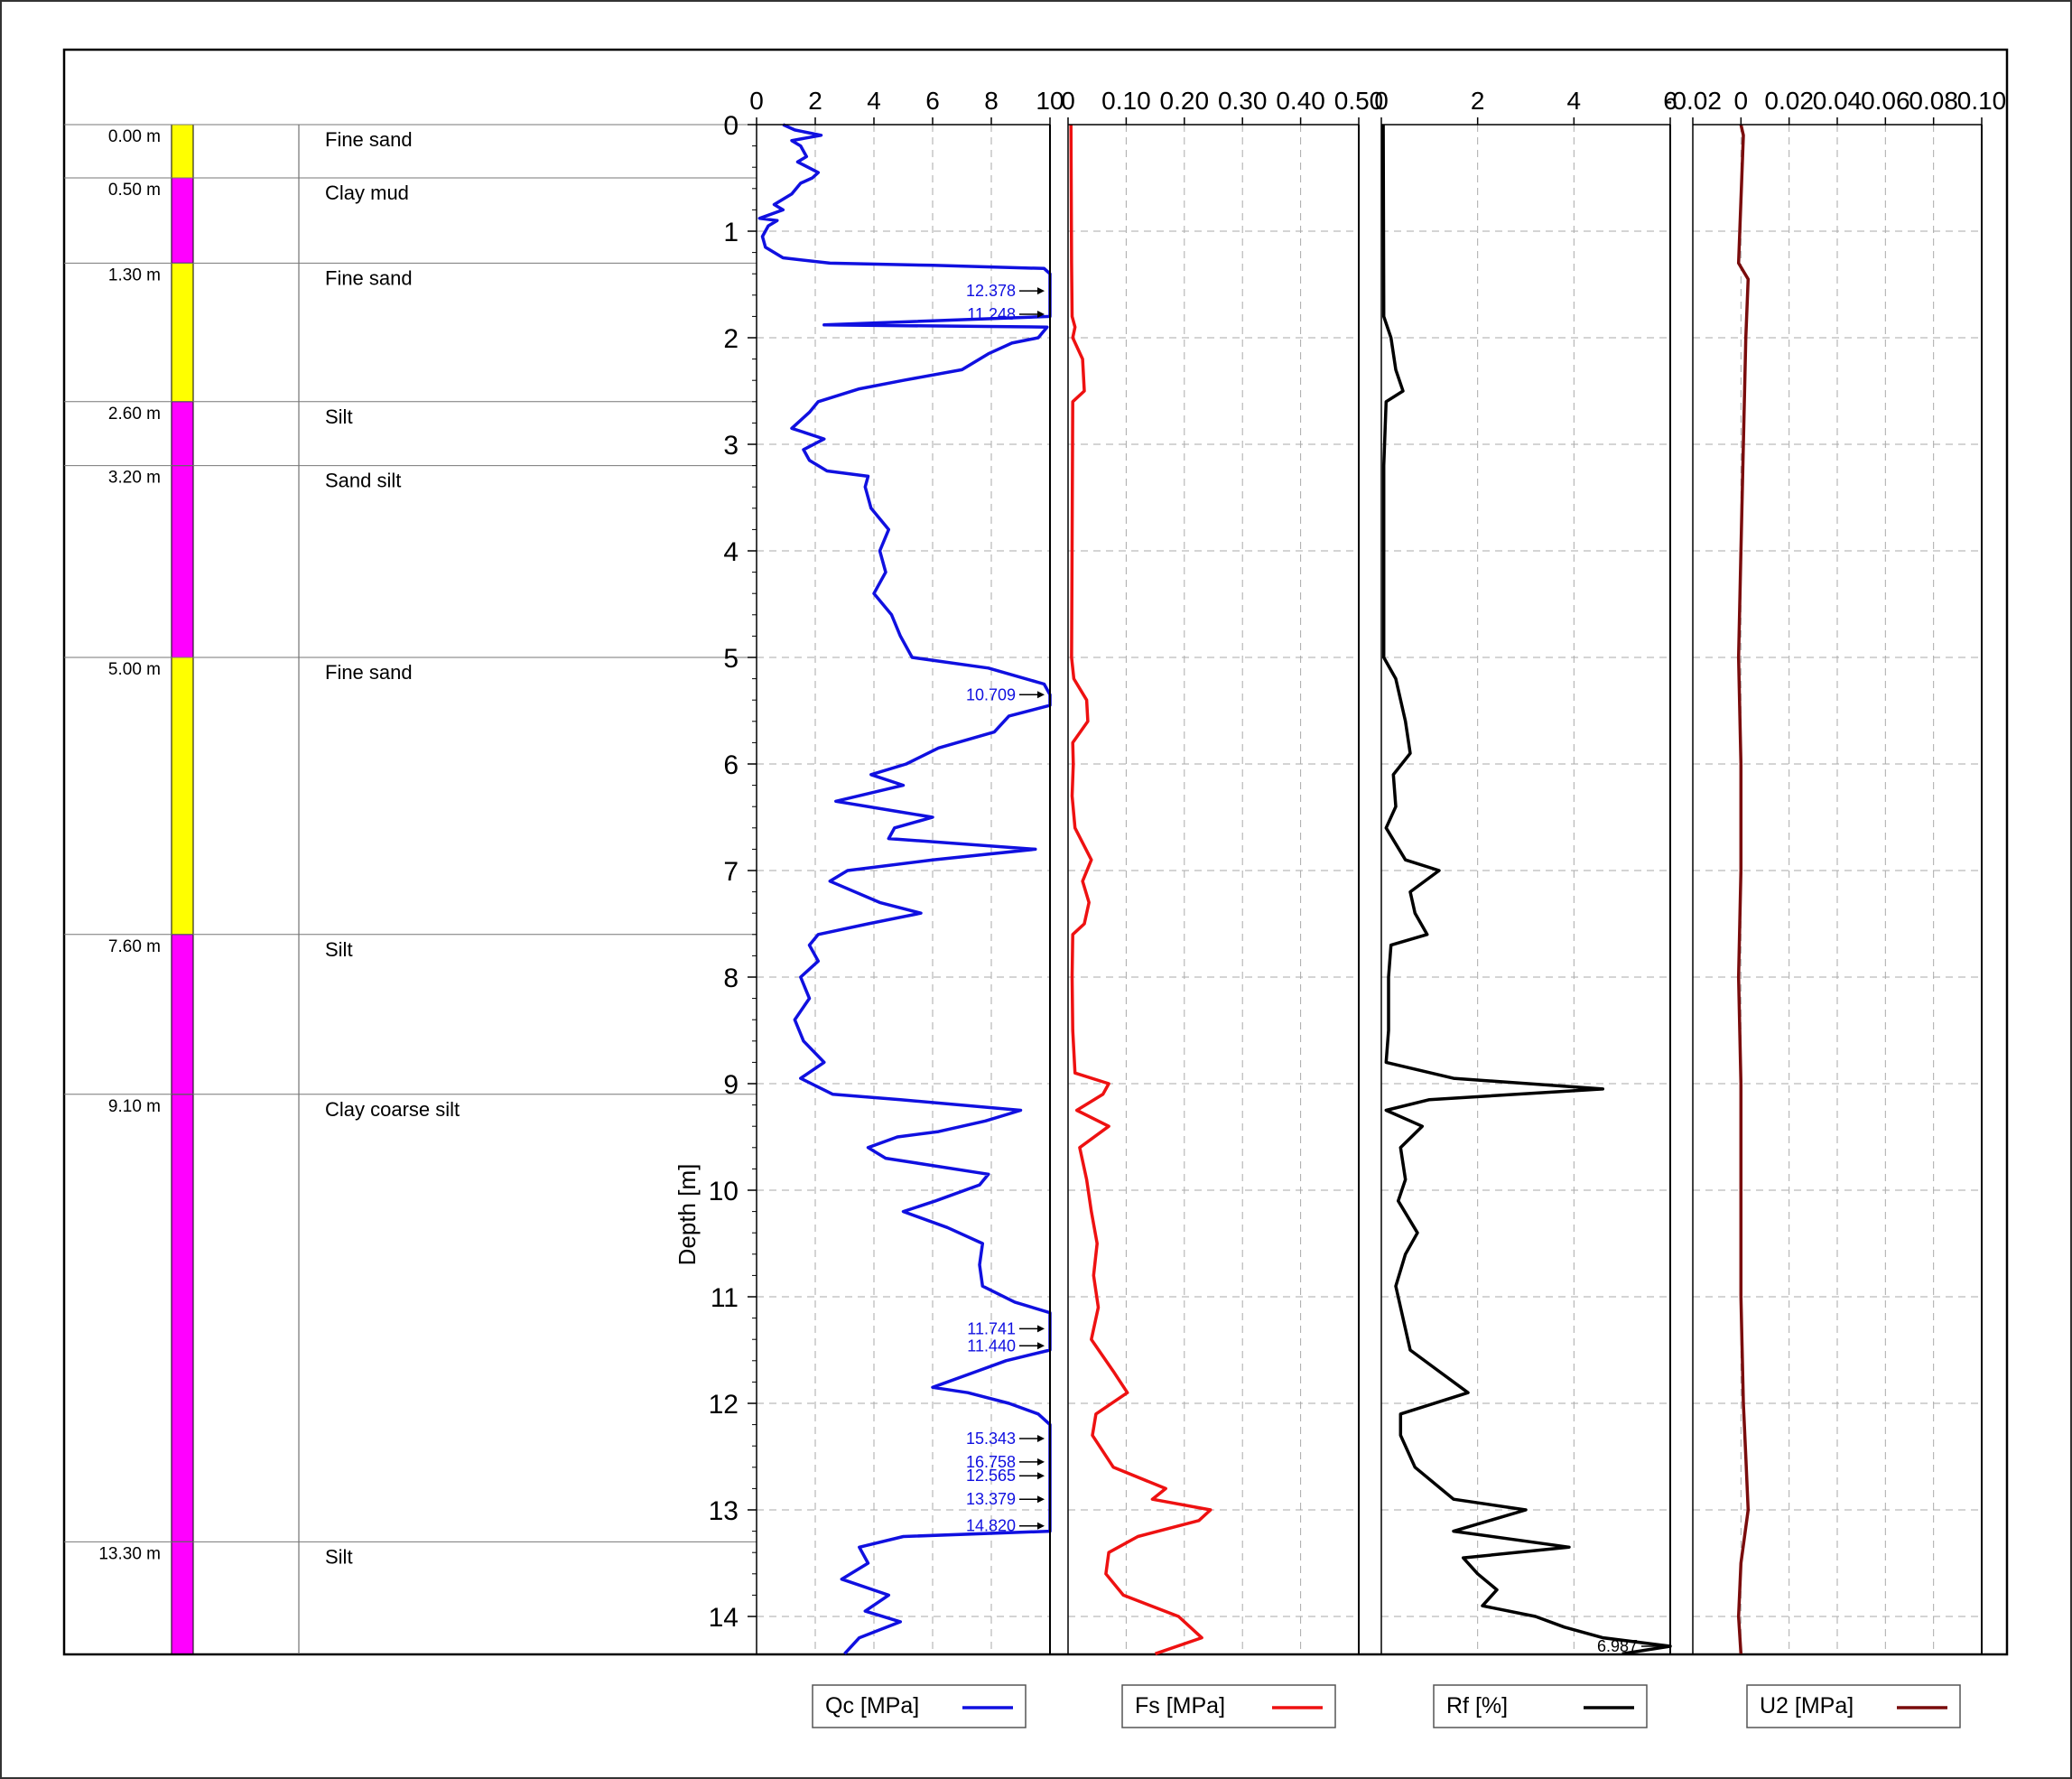 This screenshot has height=1779, width=2072. What do you see at coordinates (991, 1346) in the screenshot?
I see `qc-annotation-label: 11.440` at bounding box center [991, 1346].